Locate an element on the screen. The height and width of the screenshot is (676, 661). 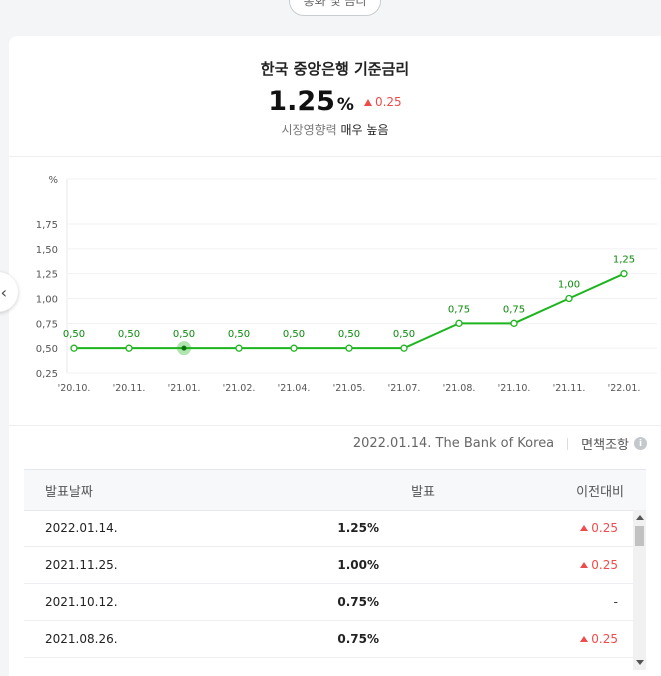
scroll-thumb is located at coordinates (639, 536).